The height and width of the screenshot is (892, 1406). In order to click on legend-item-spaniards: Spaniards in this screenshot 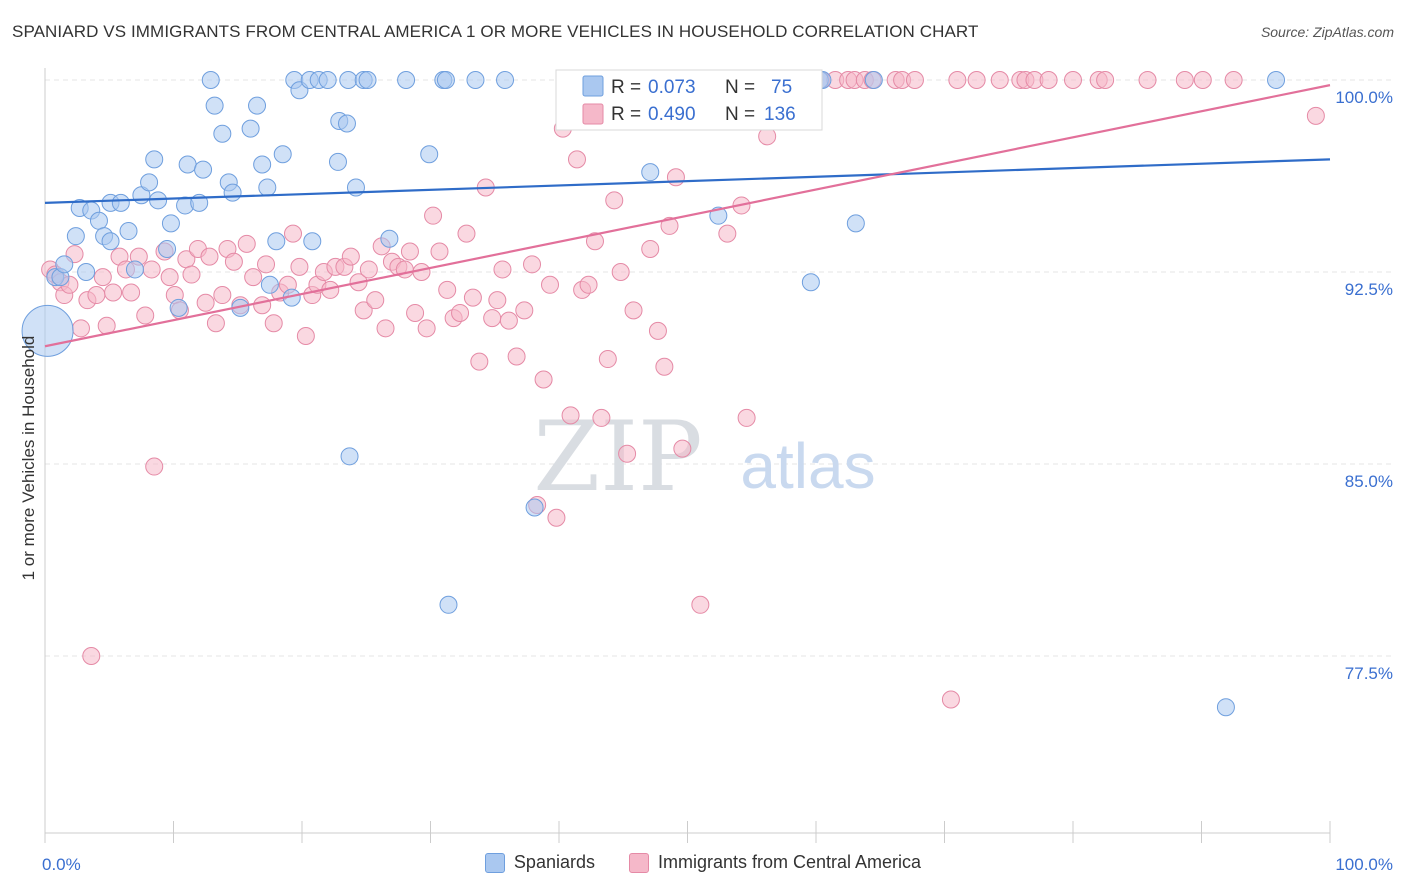, I will do `click(539, 862)`.